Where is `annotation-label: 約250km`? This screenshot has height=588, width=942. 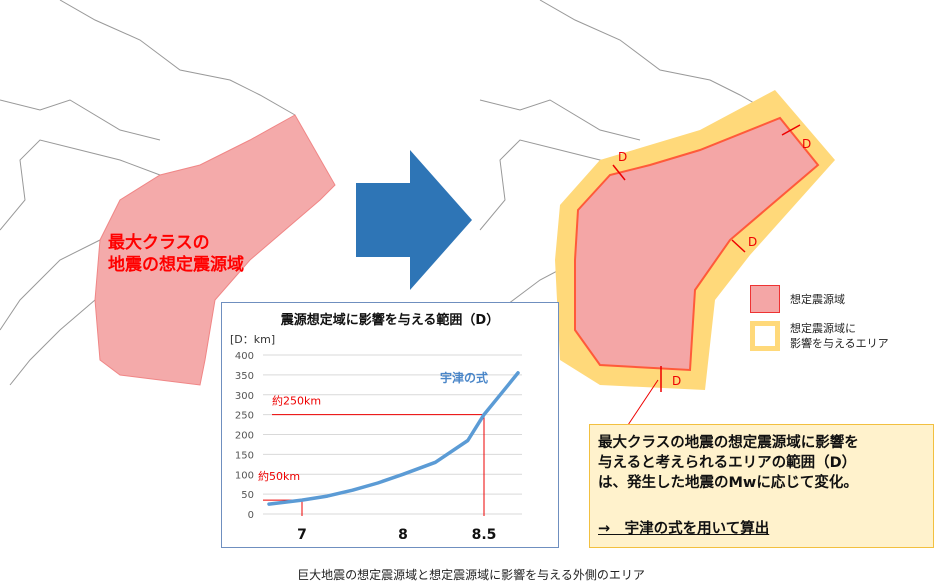
annotation-label: 約250km is located at coordinates (296, 401).